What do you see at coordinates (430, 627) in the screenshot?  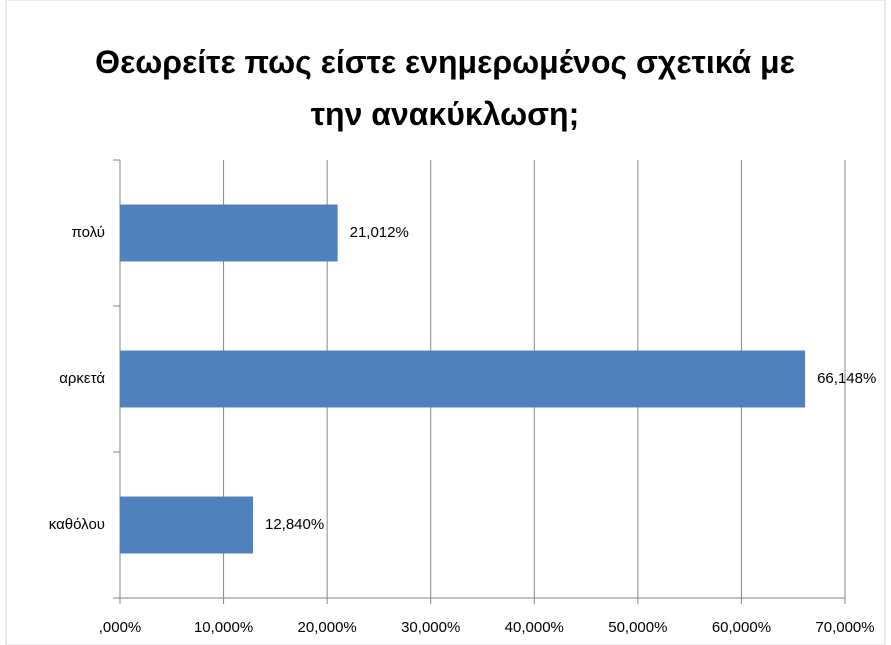 I see `x-tick-label: 30,000%` at bounding box center [430, 627].